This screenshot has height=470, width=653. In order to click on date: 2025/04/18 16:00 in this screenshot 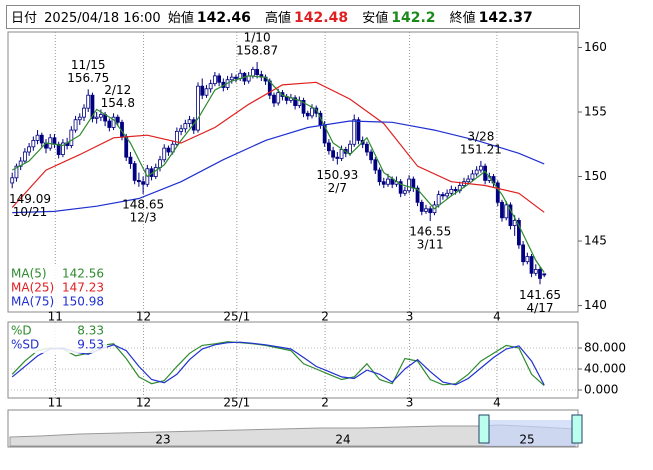, I will do `click(102, 18)`.